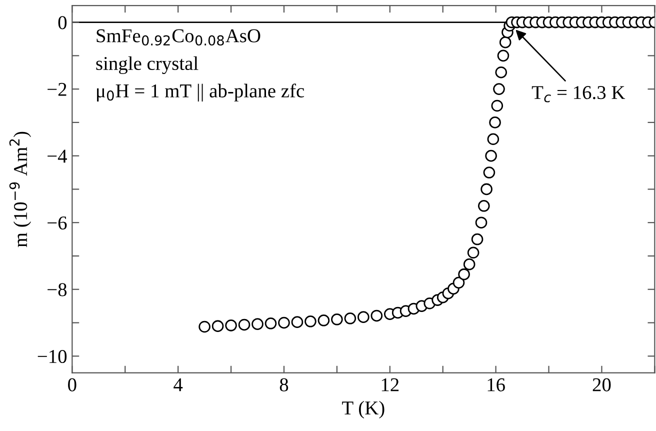 This screenshot has width=656, height=431. Describe the element at coordinates (284, 385) in the screenshot. I see `x-tick-label: 8` at that location.